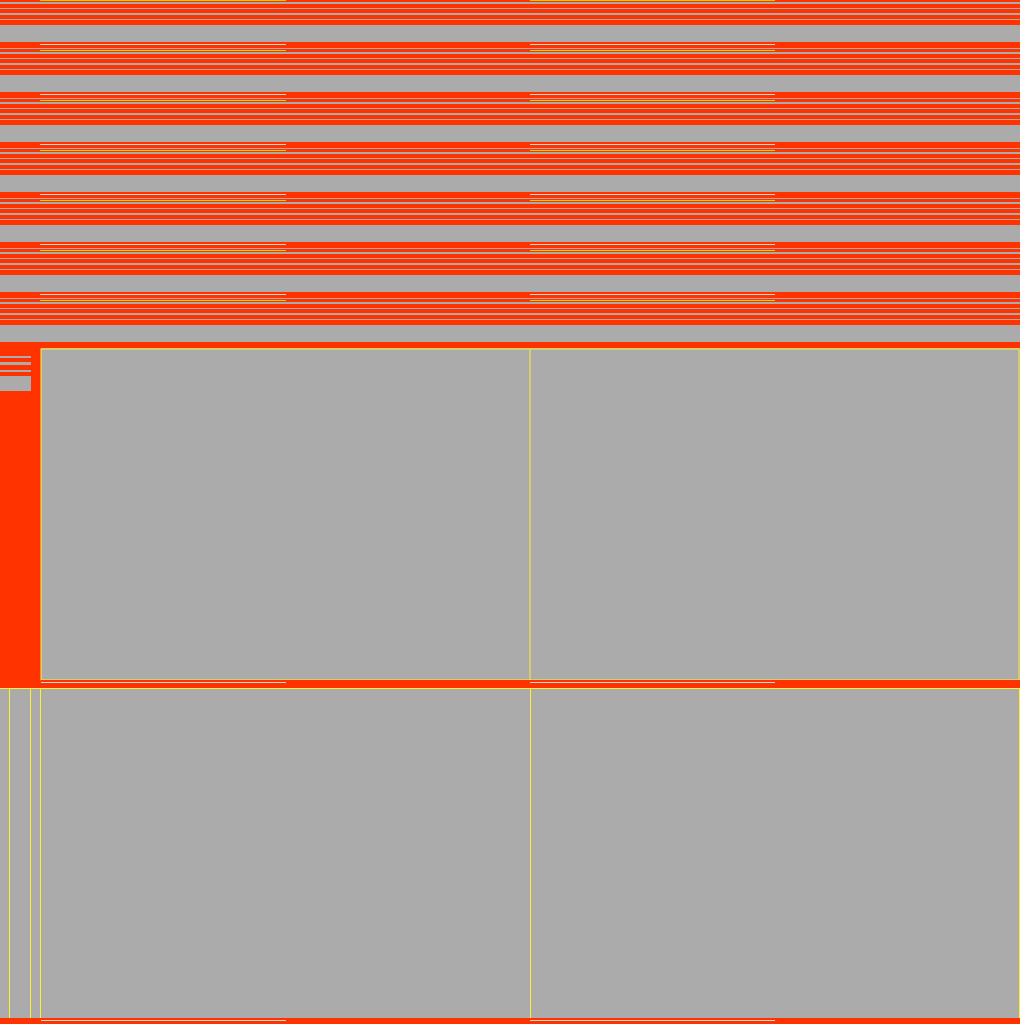 This screenshot has height=1024, width=1020. I want to click on bottom-bar, so click(510, 1021).